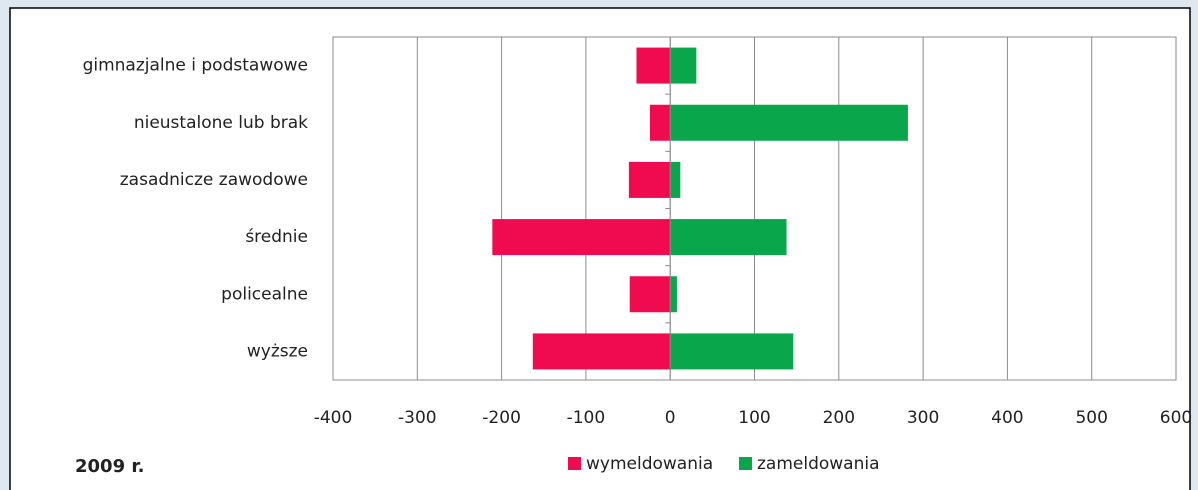 The image size is (1198, 490). I want to click on legend-label: wymeldowania, so click(649, 464).